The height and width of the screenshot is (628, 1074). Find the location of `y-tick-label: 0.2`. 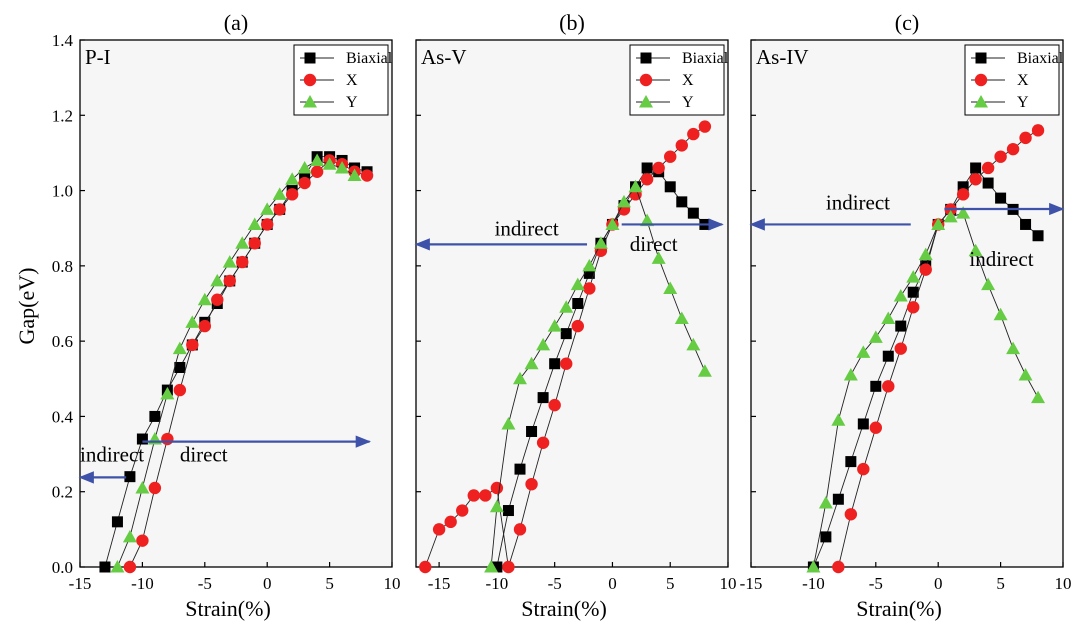

y-tick-label: 0.2 is located at coordinates (62, 492).